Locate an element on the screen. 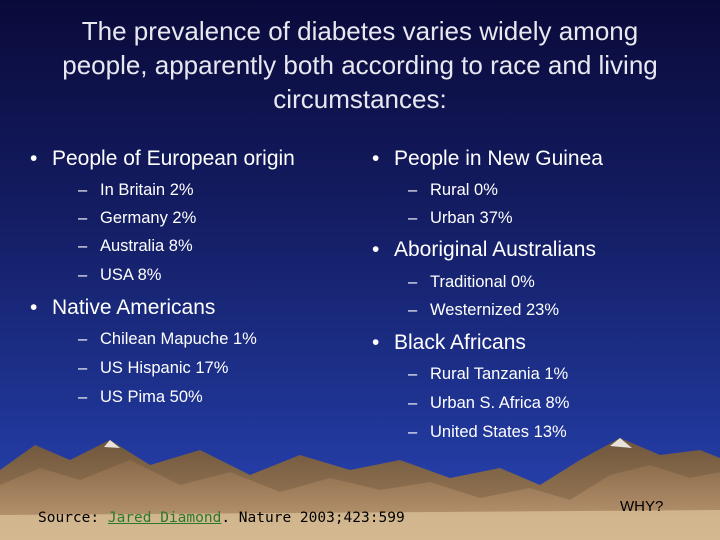 This screenshot has width=720, height=540. sub-item: – Rural Tanzania 1% is located at coordinates (488, 374).